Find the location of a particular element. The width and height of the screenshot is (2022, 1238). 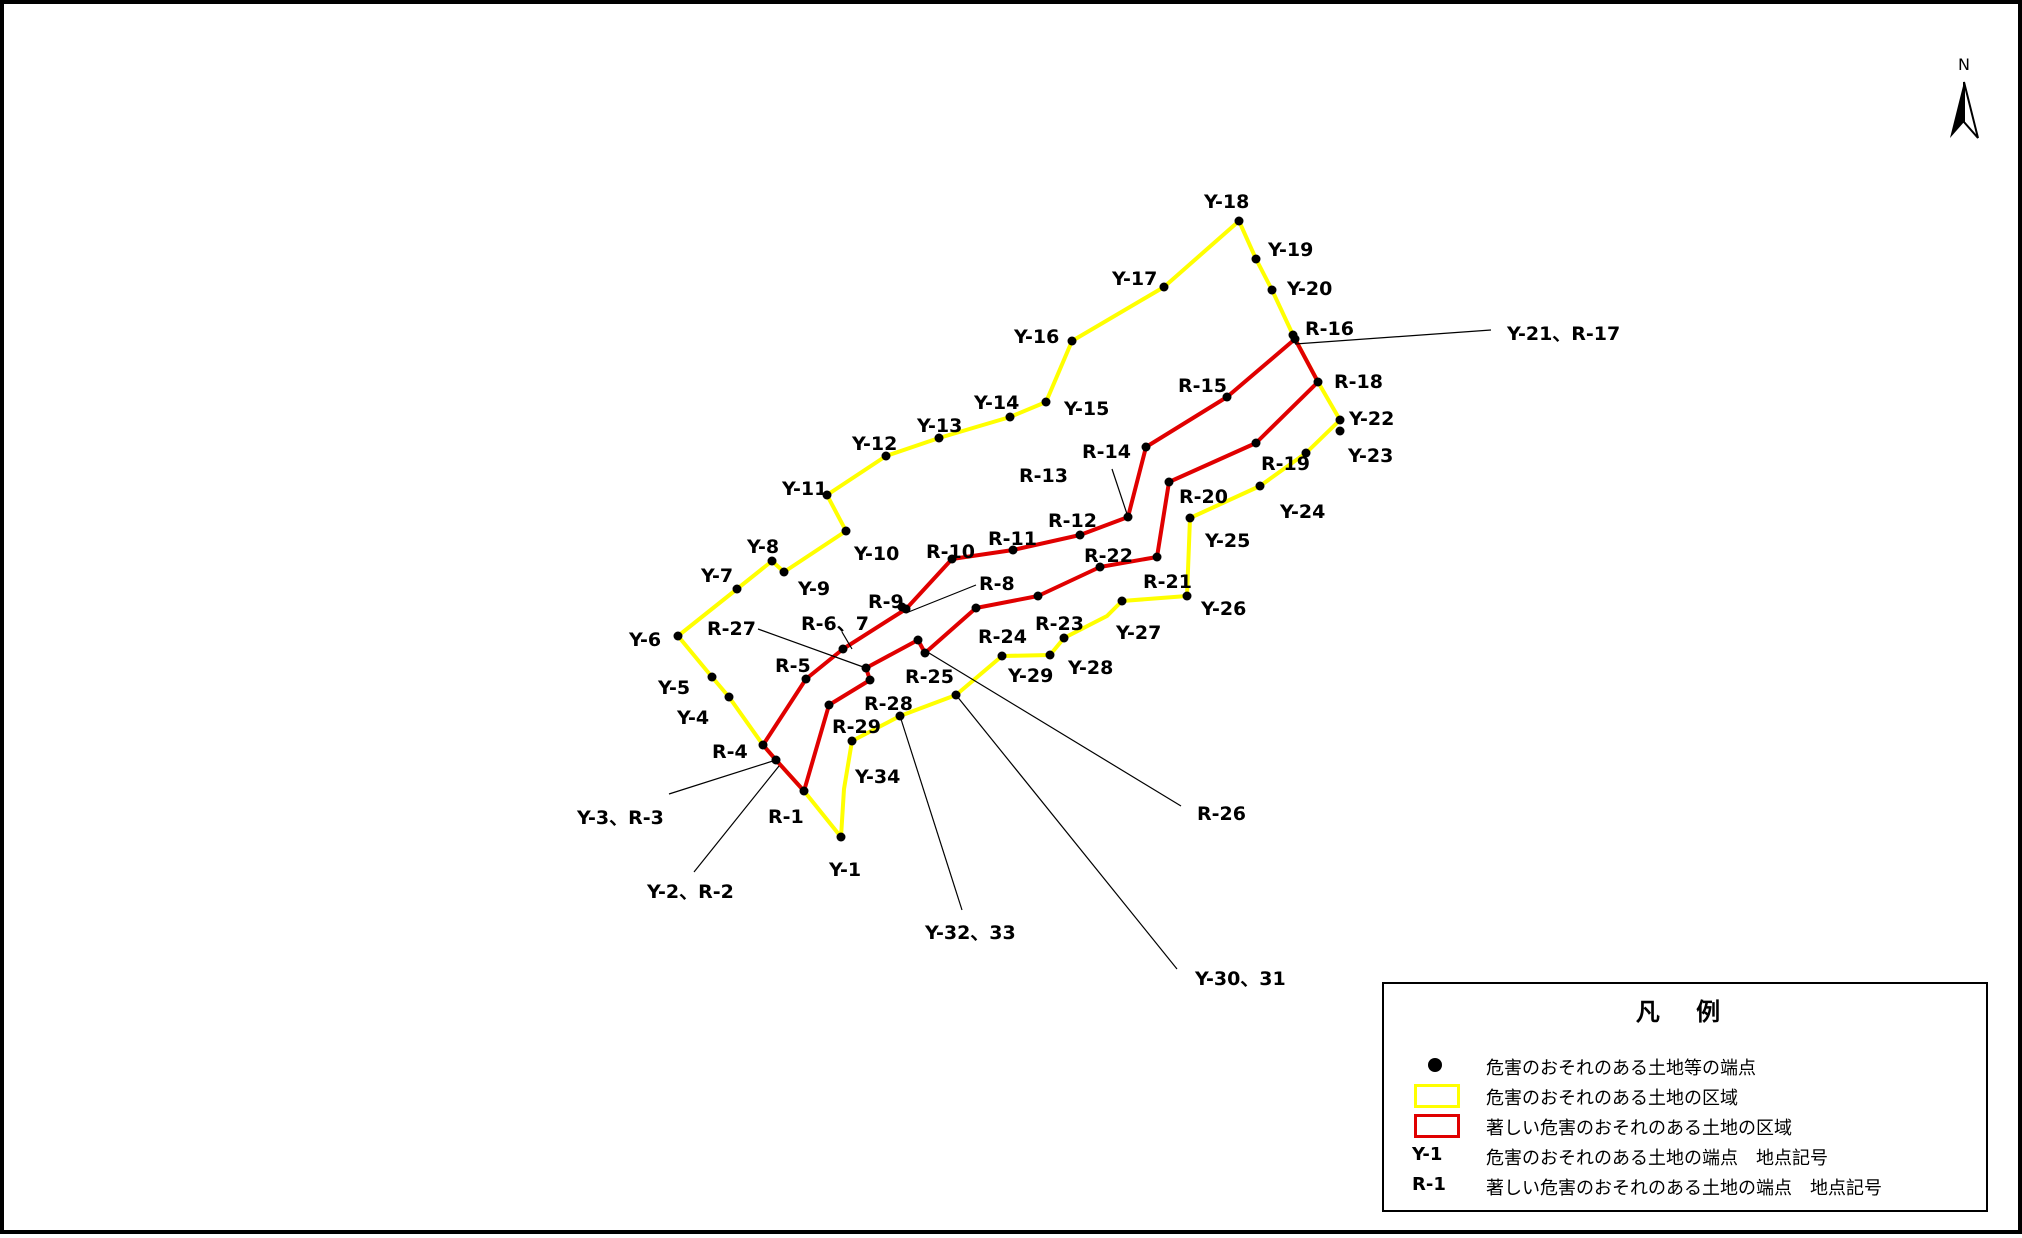

point-label: Y-13 is located at coordinates (939, 426).